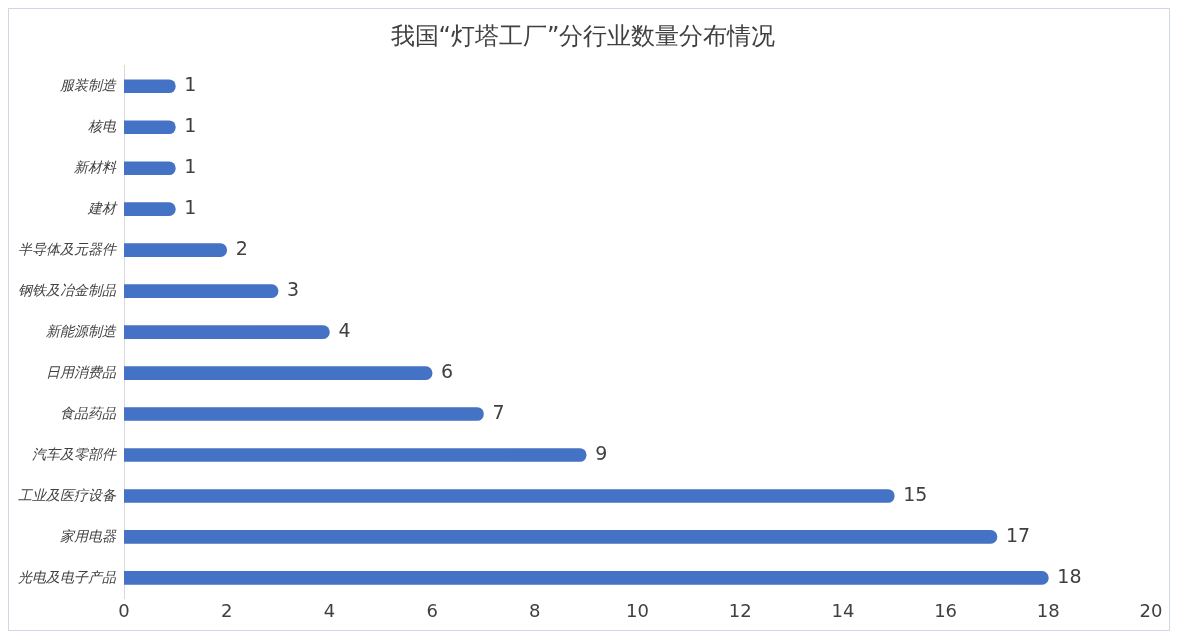  I want to click on chart-title: 我国“灯塔工厂”分行业数量分布情况, so click(583, 35).